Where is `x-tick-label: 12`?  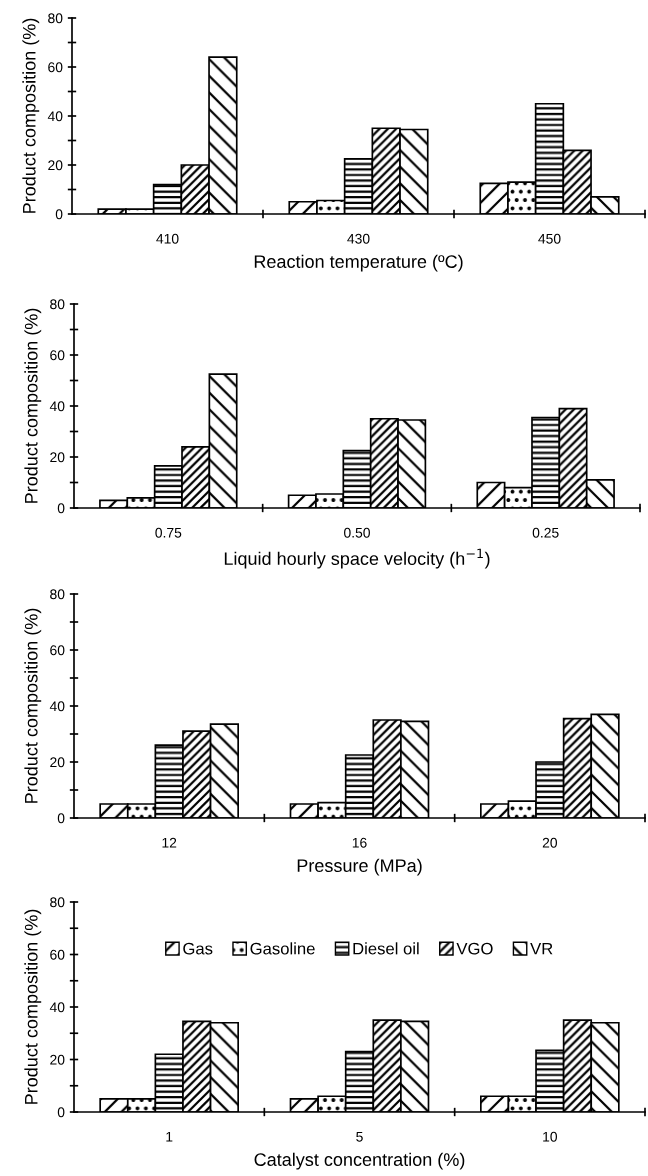 x-tick-label: 12 is located at coordinates (169, 842).